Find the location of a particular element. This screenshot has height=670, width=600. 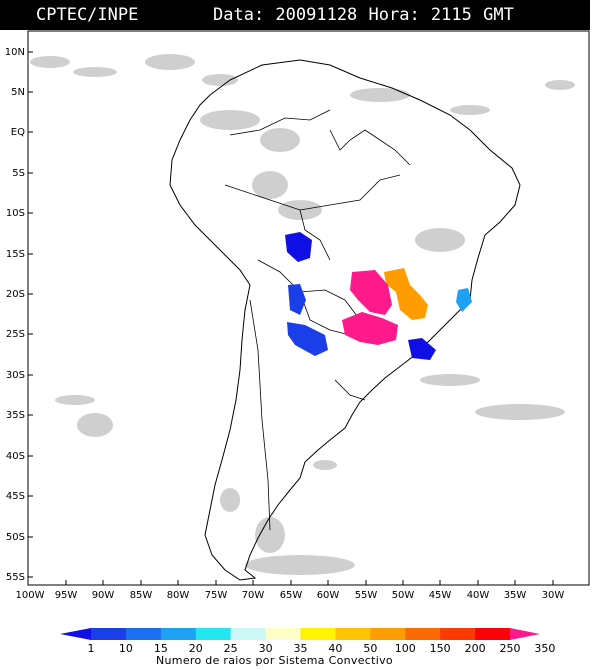

legend-value-label: 40 is located at coordinates (335, 648).